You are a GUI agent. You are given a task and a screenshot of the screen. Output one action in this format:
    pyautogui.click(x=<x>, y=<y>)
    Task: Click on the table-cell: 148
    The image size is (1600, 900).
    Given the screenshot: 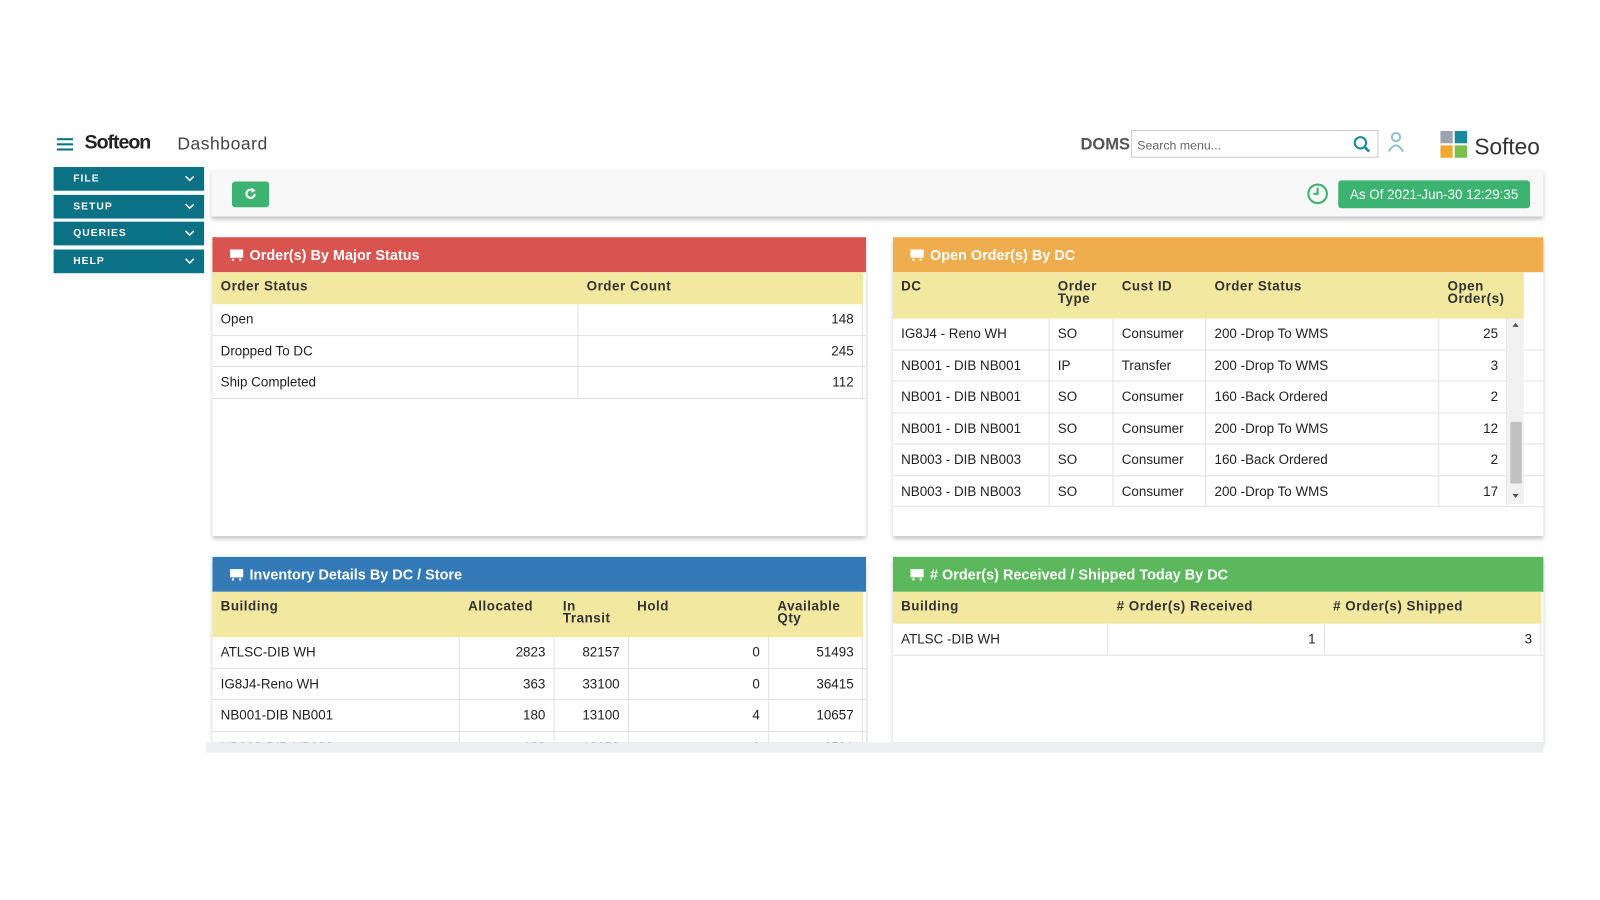 What is the action you would take?
    pyautogui.click(x=720, y=319)
    